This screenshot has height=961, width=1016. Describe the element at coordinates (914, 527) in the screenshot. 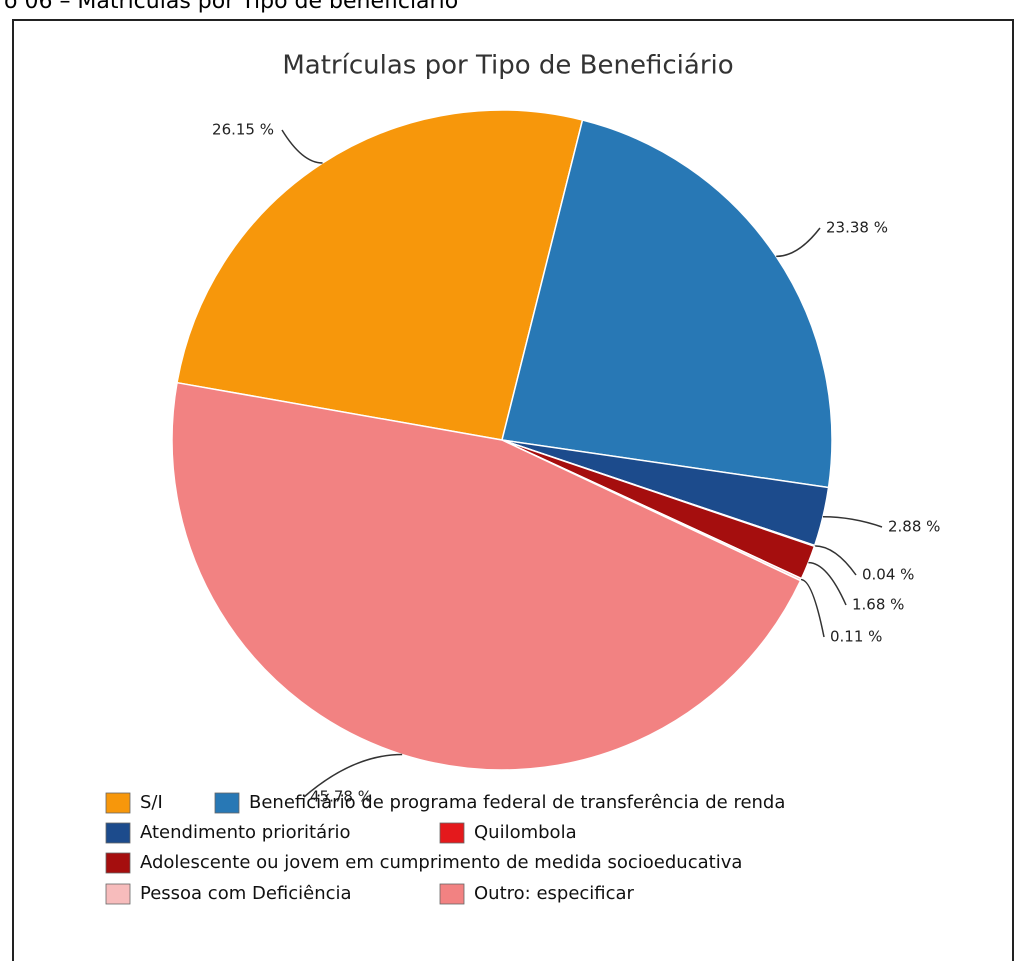

I see `data-label: 2.88 %` at that location.